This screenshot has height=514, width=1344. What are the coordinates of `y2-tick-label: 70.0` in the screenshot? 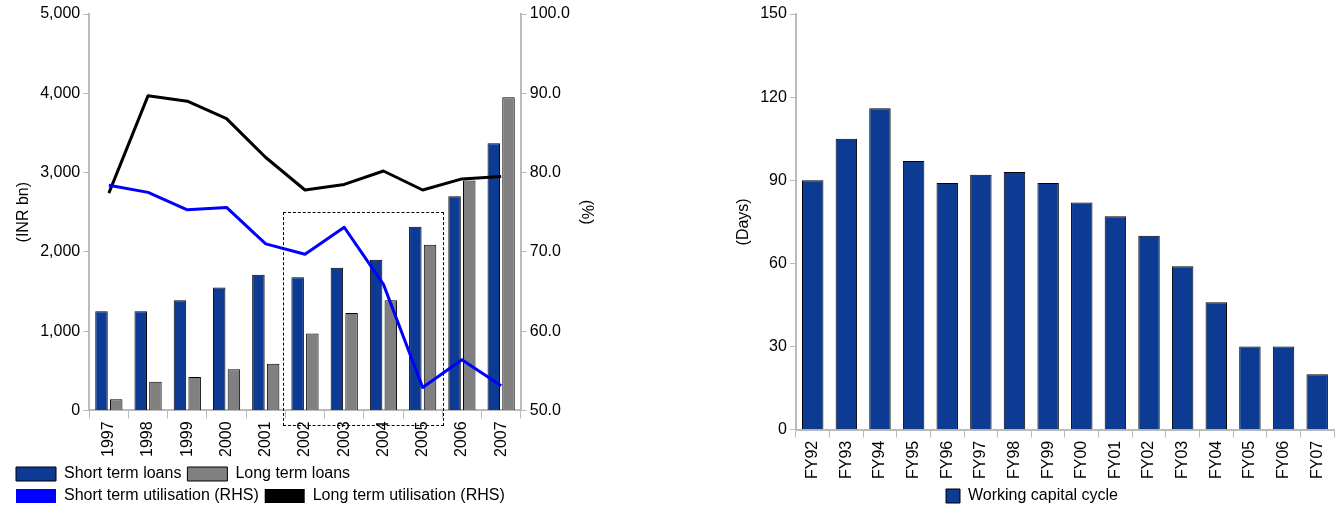 It's located at (545, 251).